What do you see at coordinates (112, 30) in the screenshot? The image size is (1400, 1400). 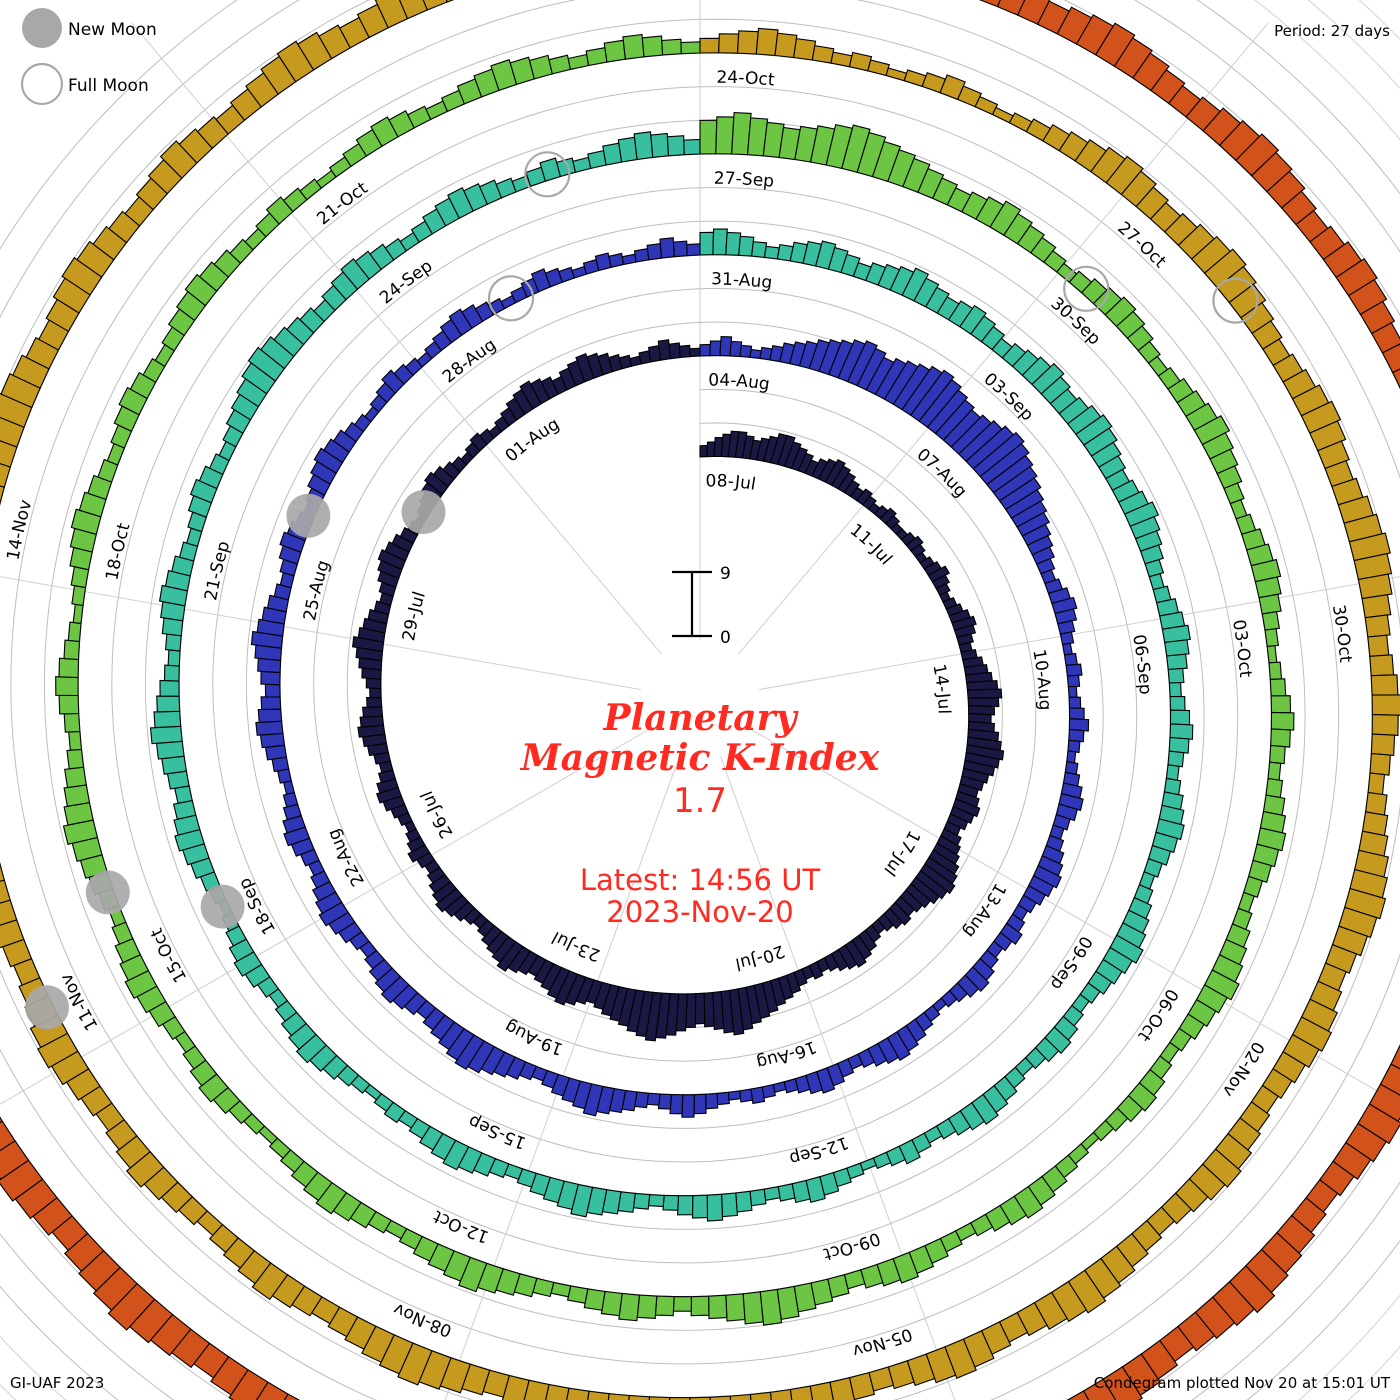 I see `new-moon-legend-label: New Moon` at bounding box center [112, 30].